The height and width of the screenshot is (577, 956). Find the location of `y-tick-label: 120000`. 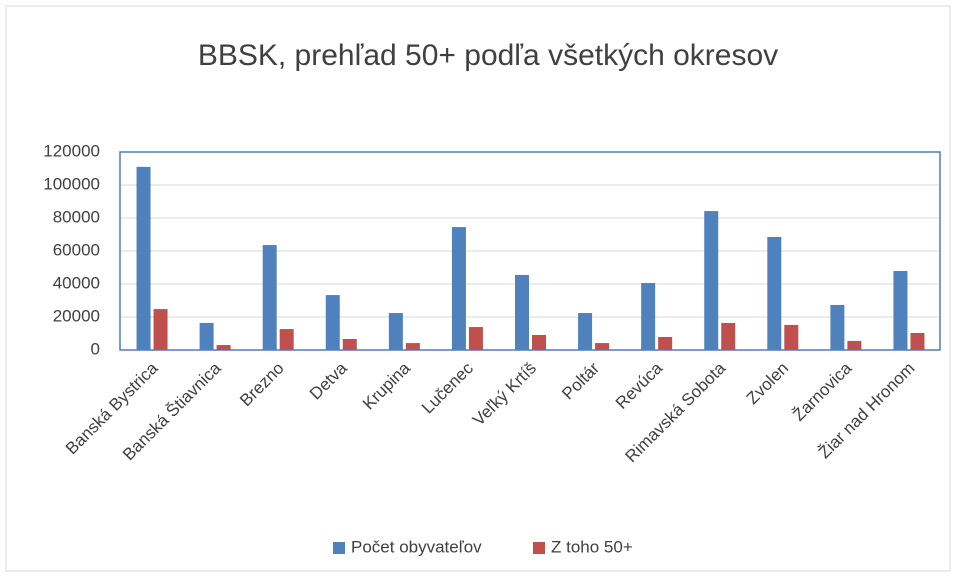

y-tick-label: 120000 is located at coordinates (71, 150).